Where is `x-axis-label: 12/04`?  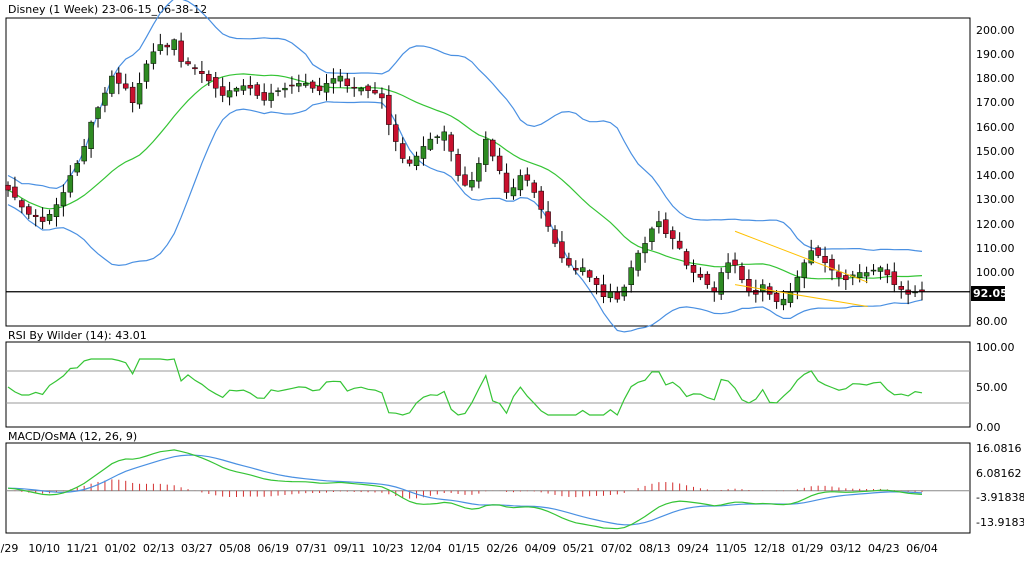
x-axis-label: 12/04 is located at coordinates (426, 548).